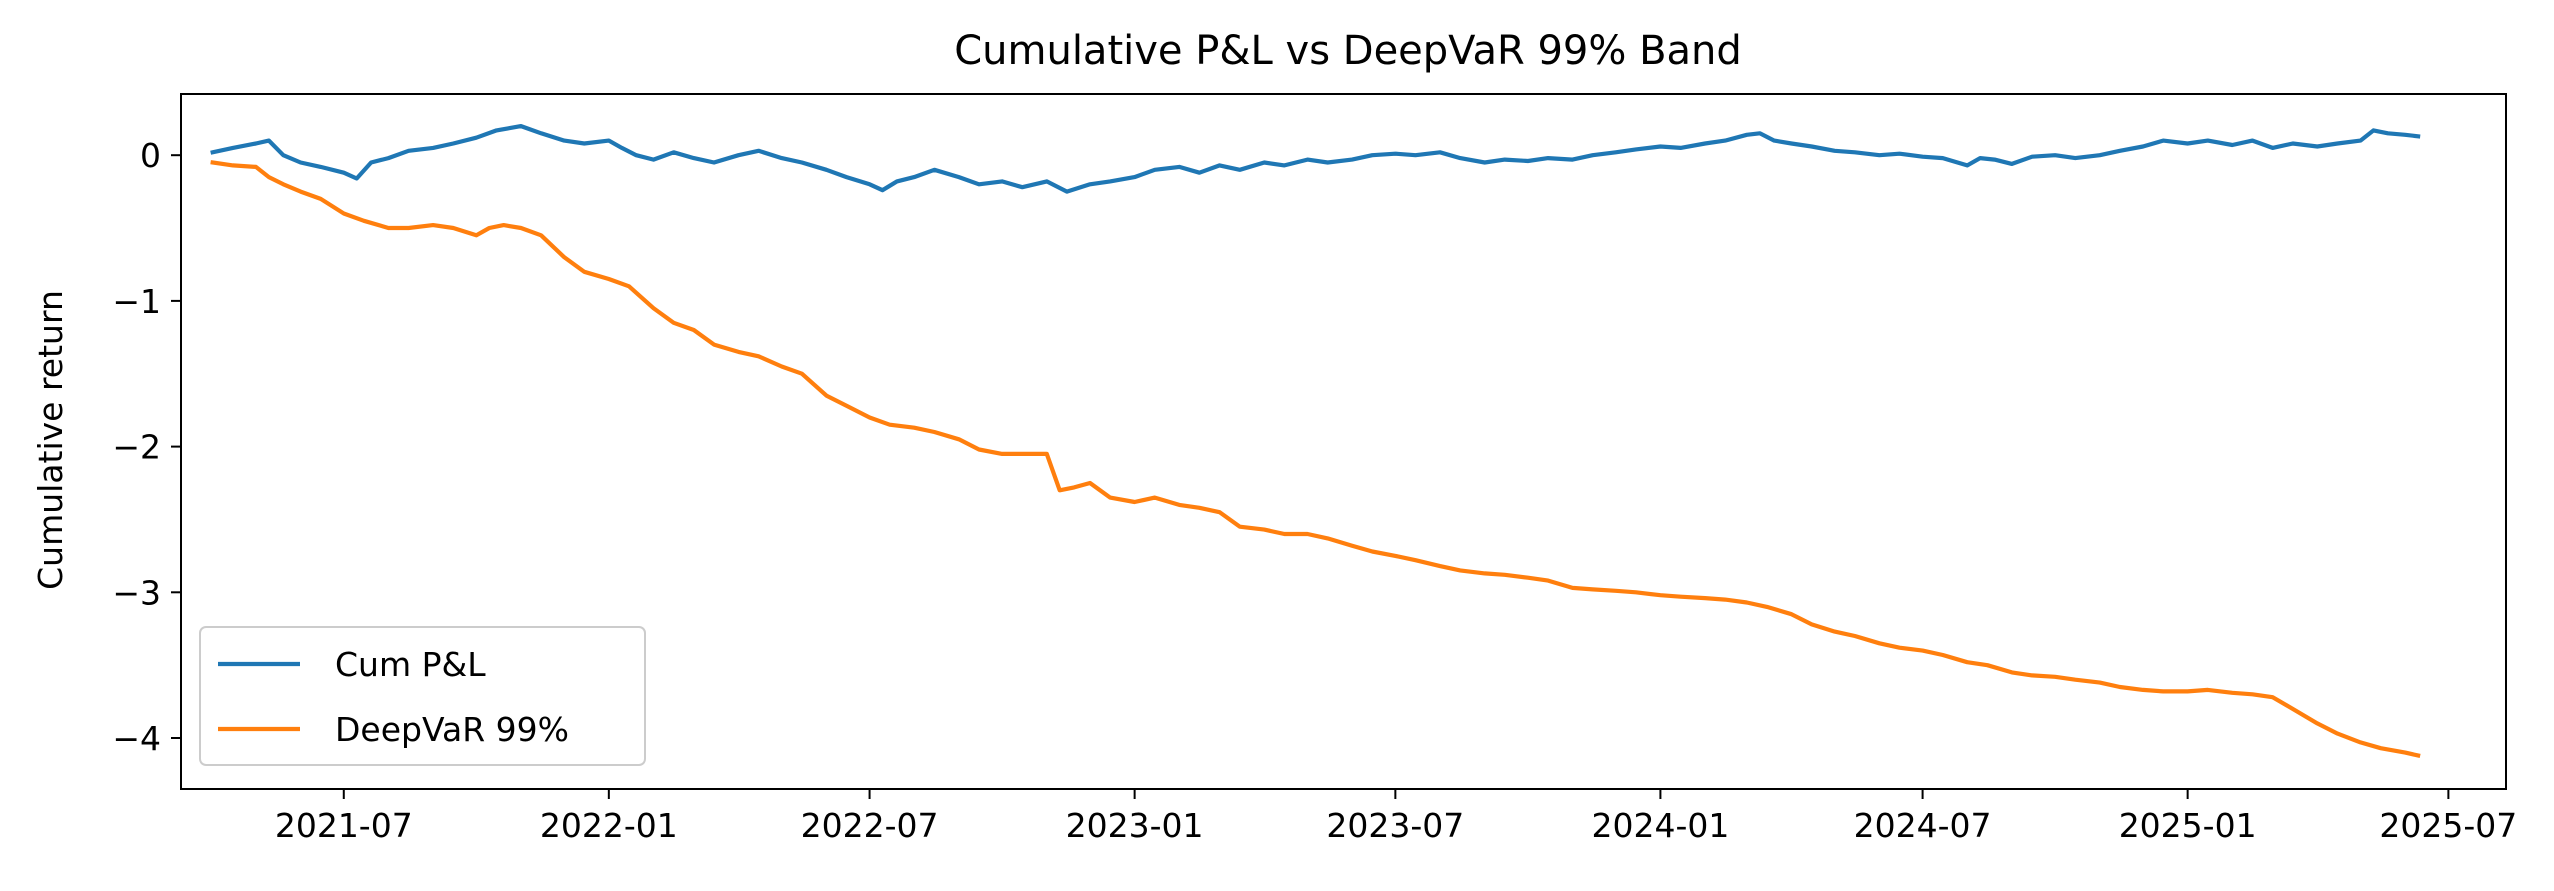 The height and width of the screenshot is (891, 2554). What do you see at coordinates (1923, 825) in the screenshot?
I see `x-tick-label: 2024-07` at bounding box center [1923, 825].